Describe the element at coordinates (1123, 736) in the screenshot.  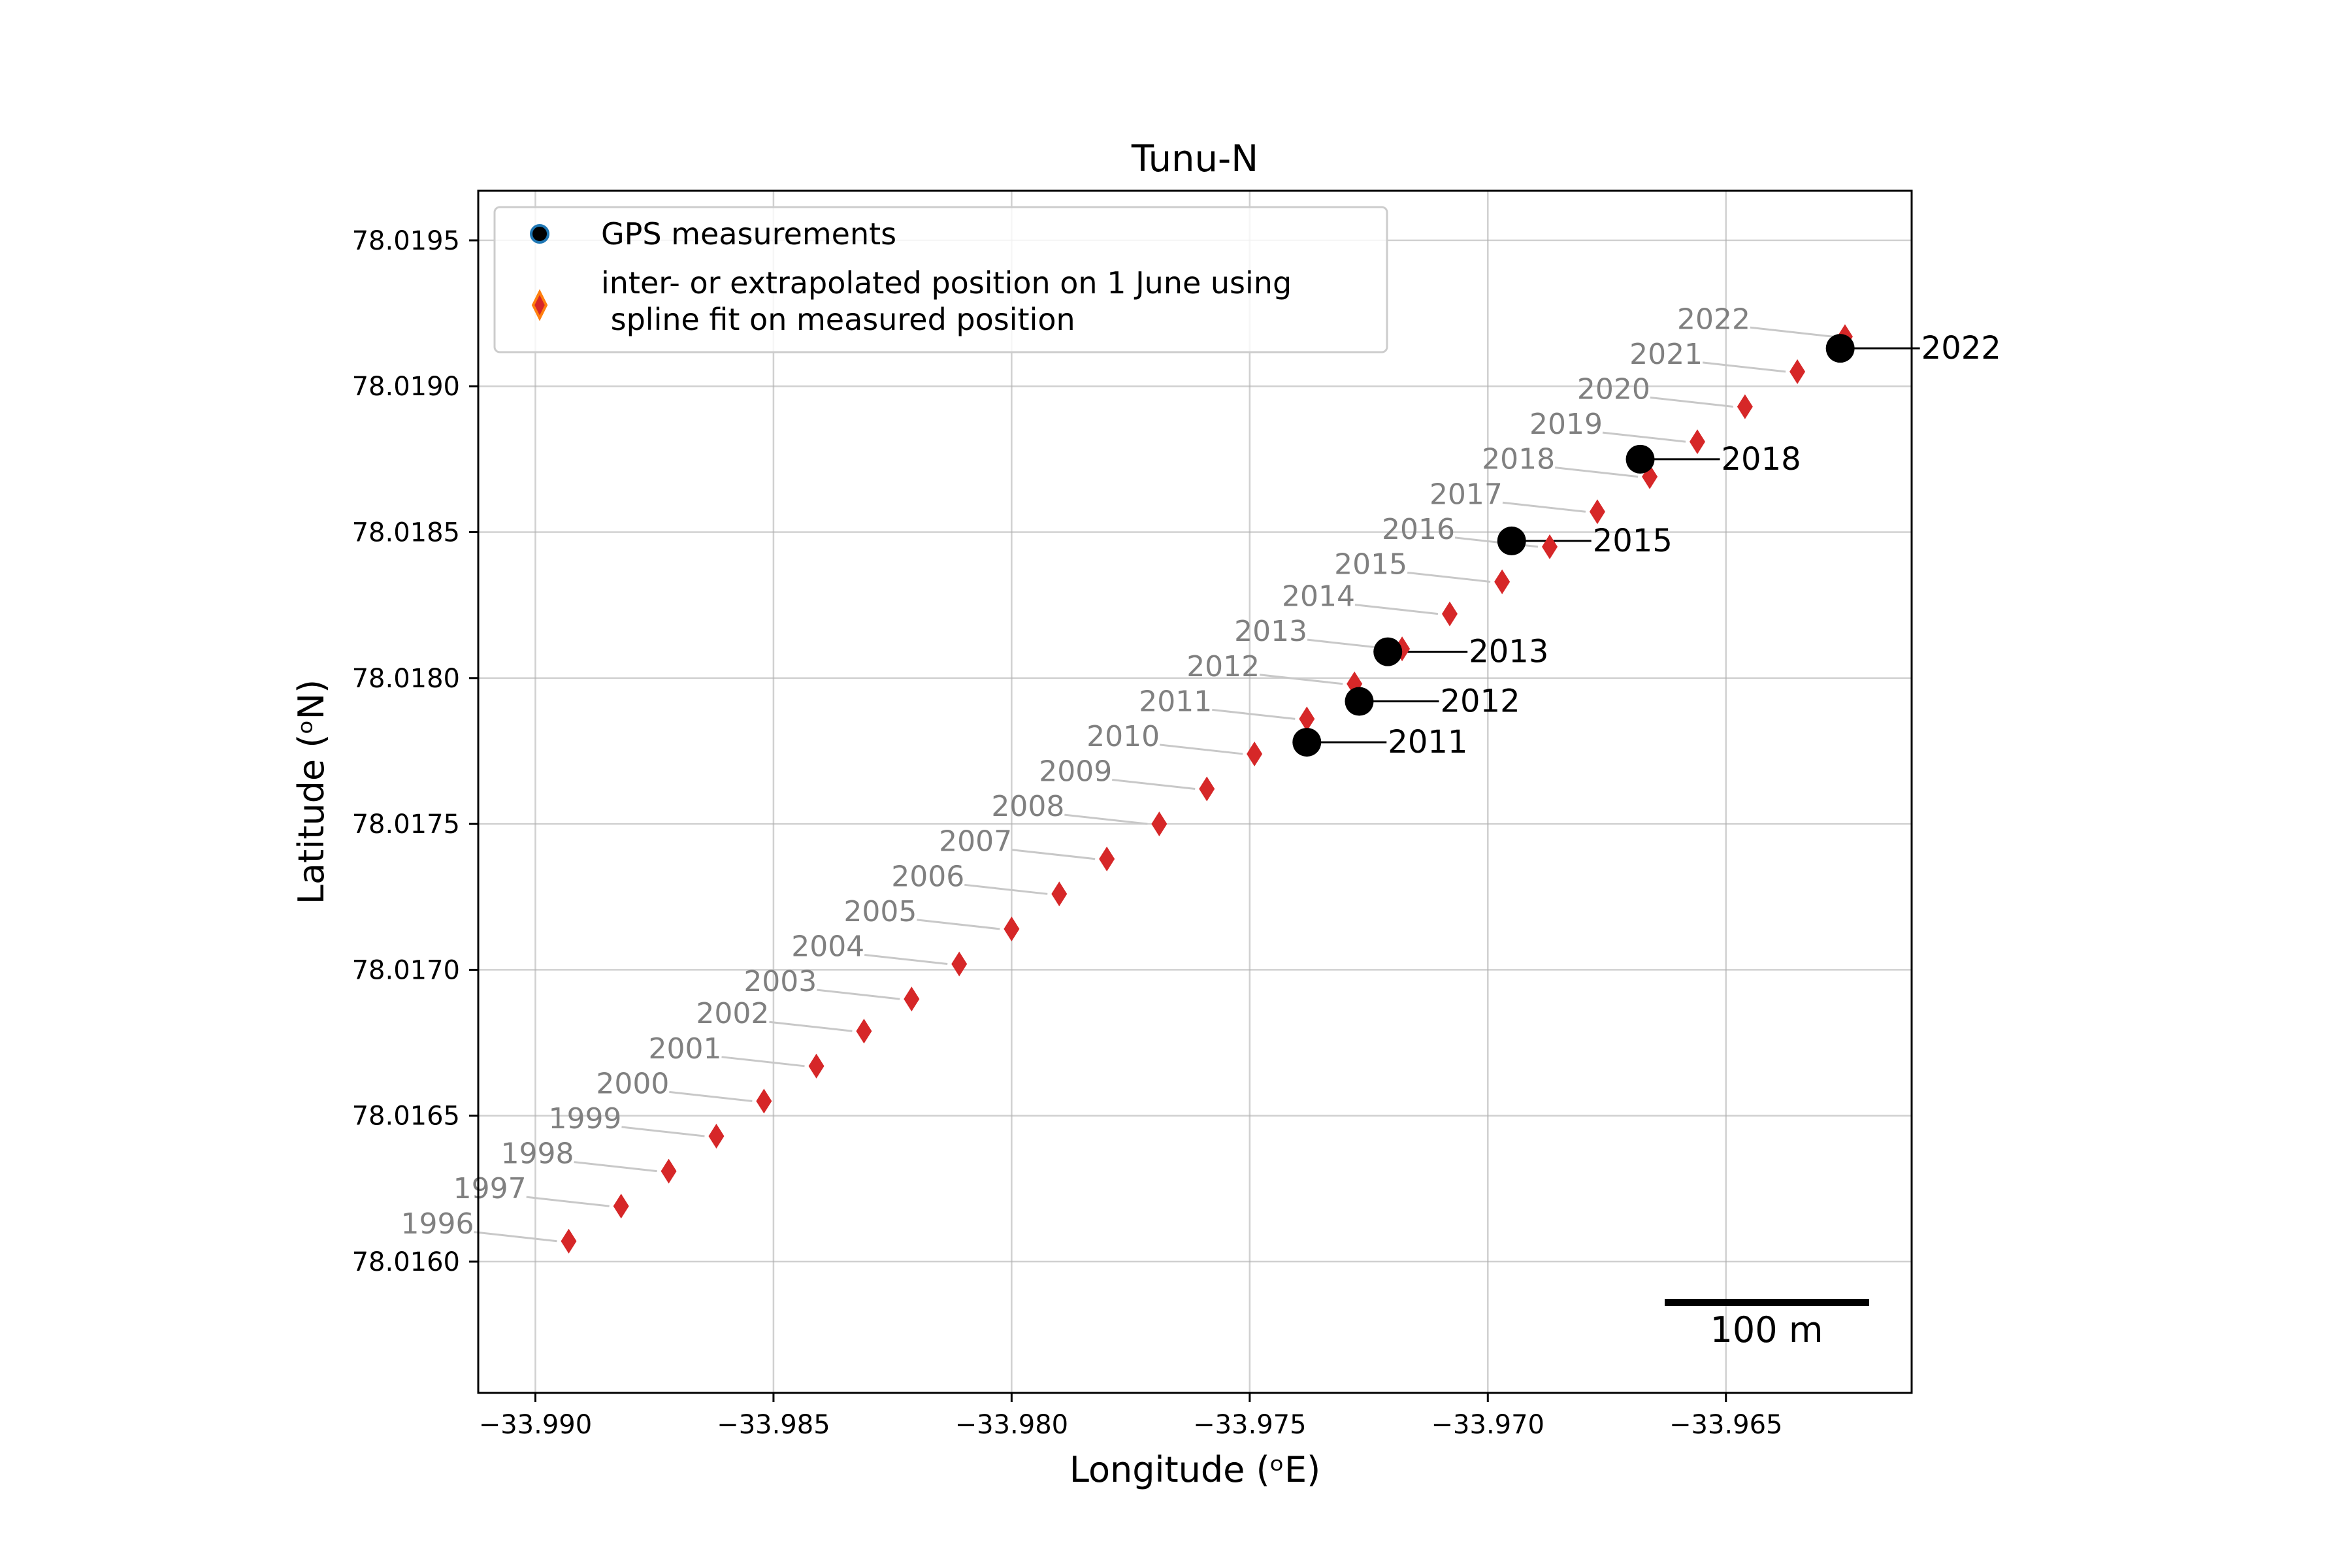
I see `interp-year-label: 2010` at that location.